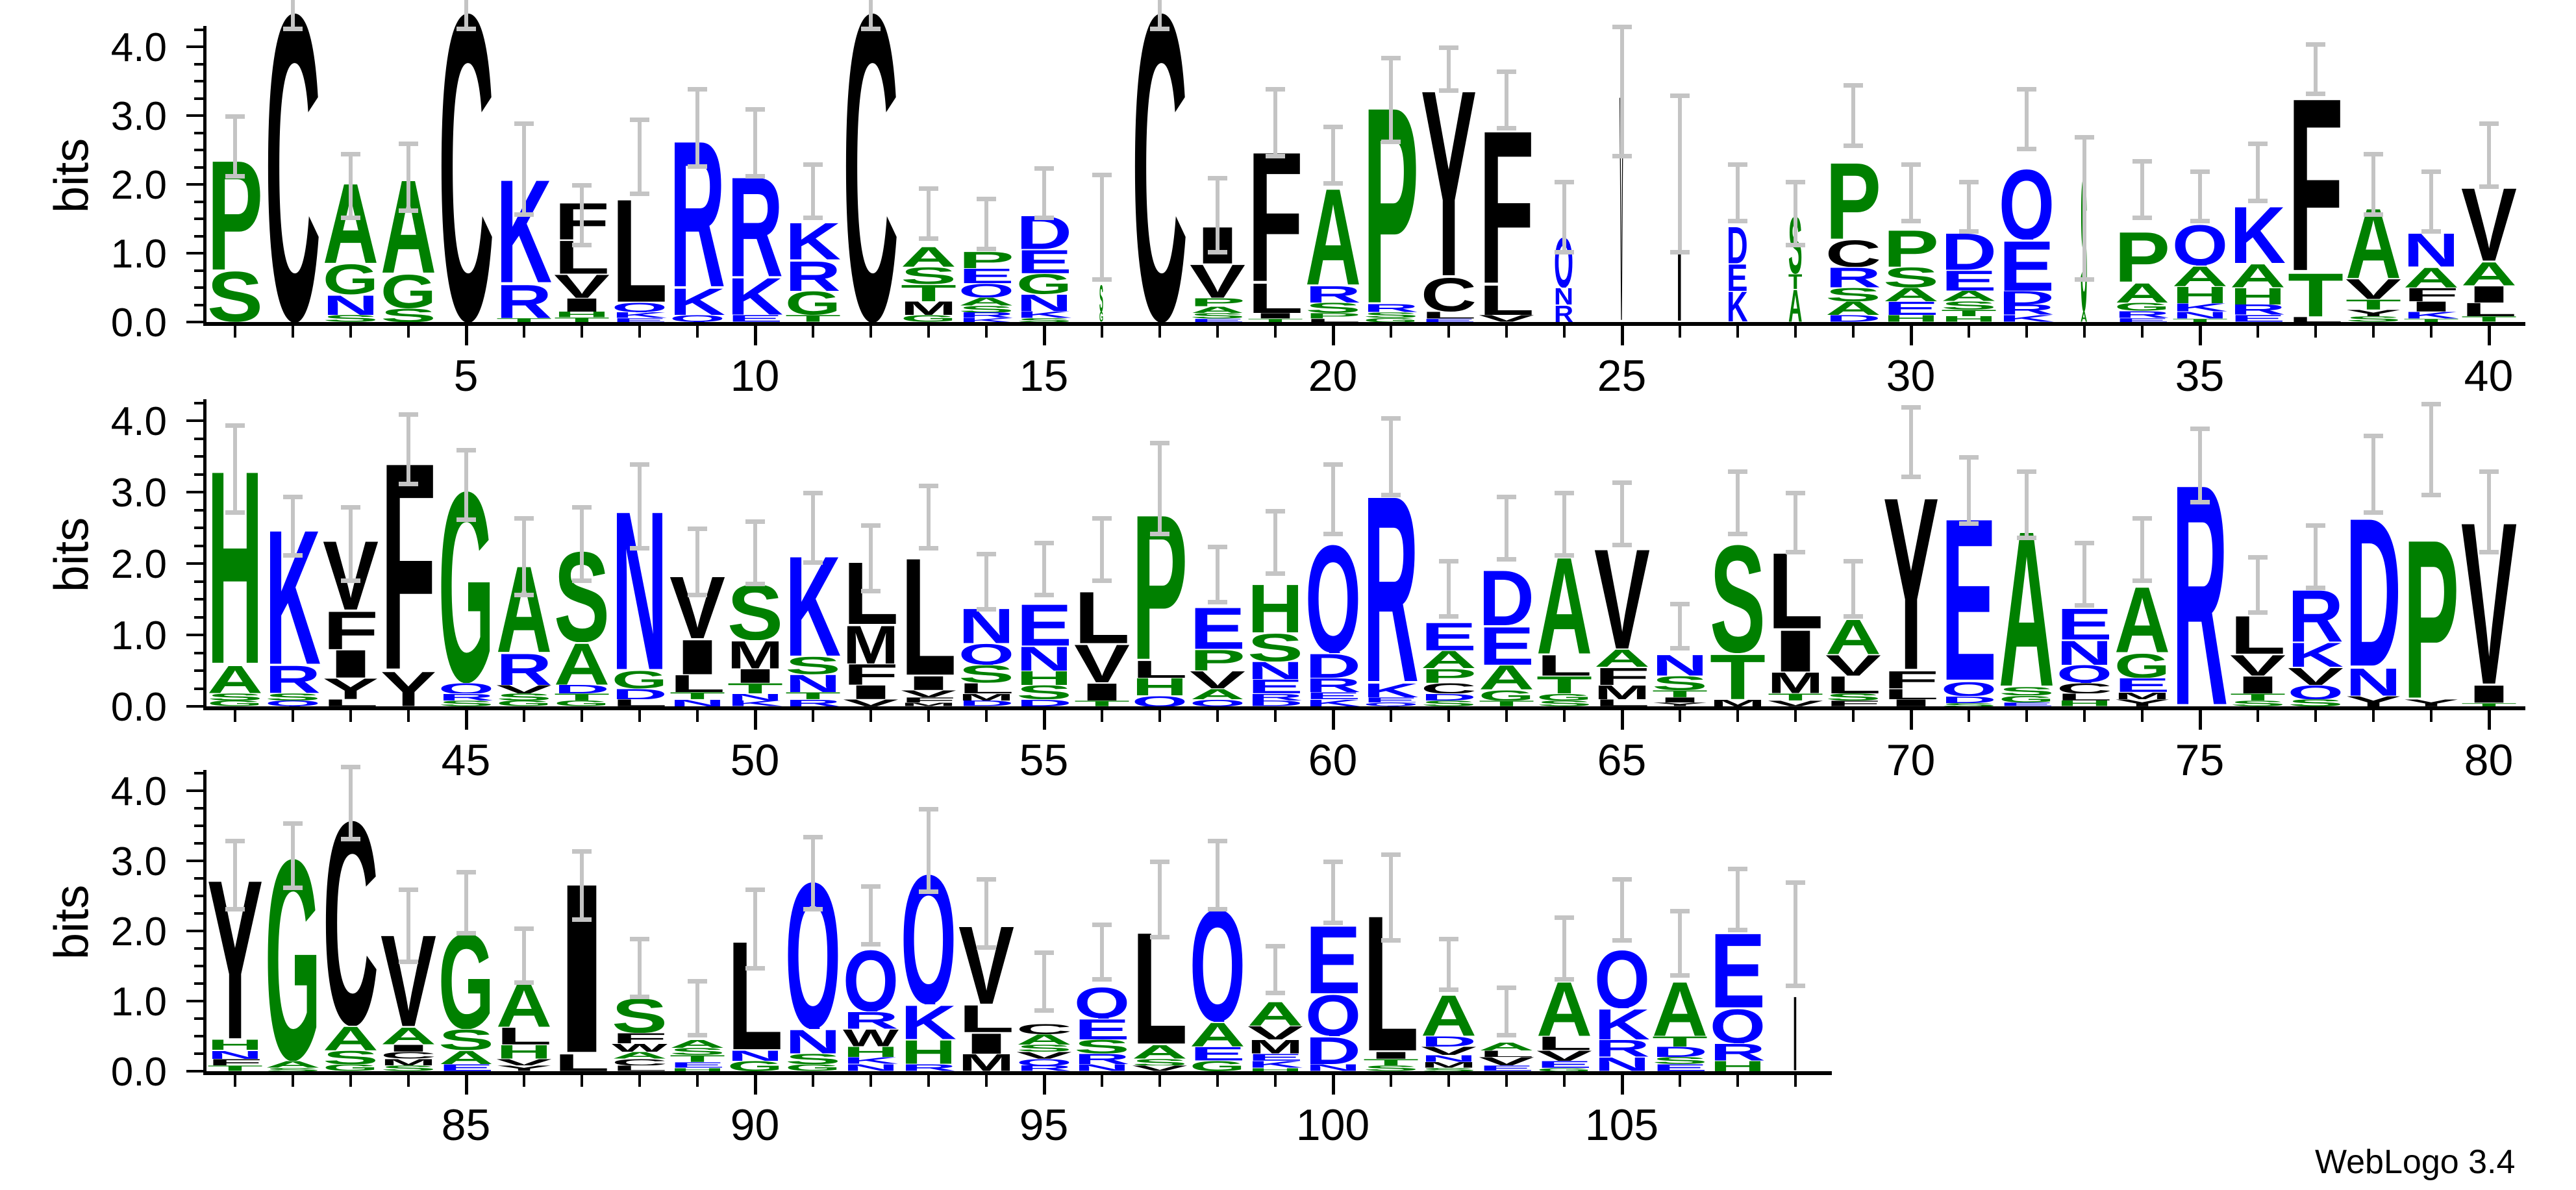  Describe the element at coordinates (1969, 689) in the screenshot. I see `svg-text: Q` at that location.